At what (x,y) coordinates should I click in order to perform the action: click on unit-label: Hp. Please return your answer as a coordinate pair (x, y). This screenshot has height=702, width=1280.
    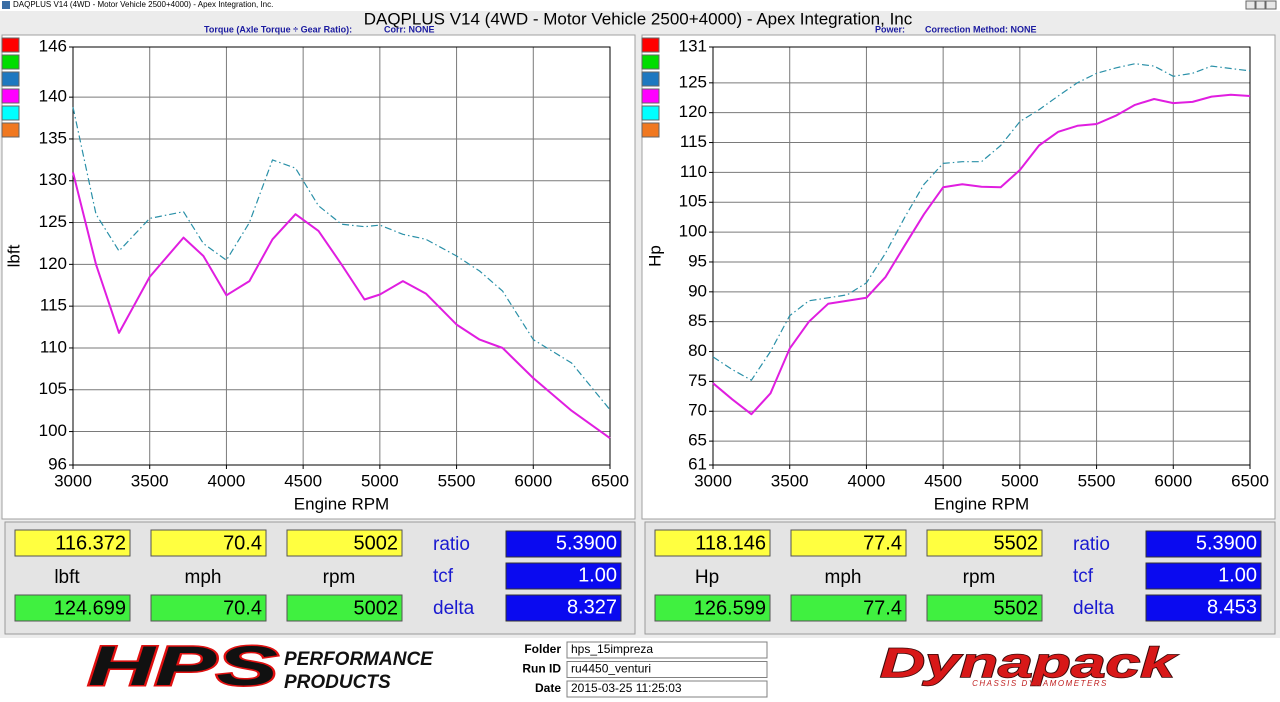
    Looking at the image, I should click on (707, 577).